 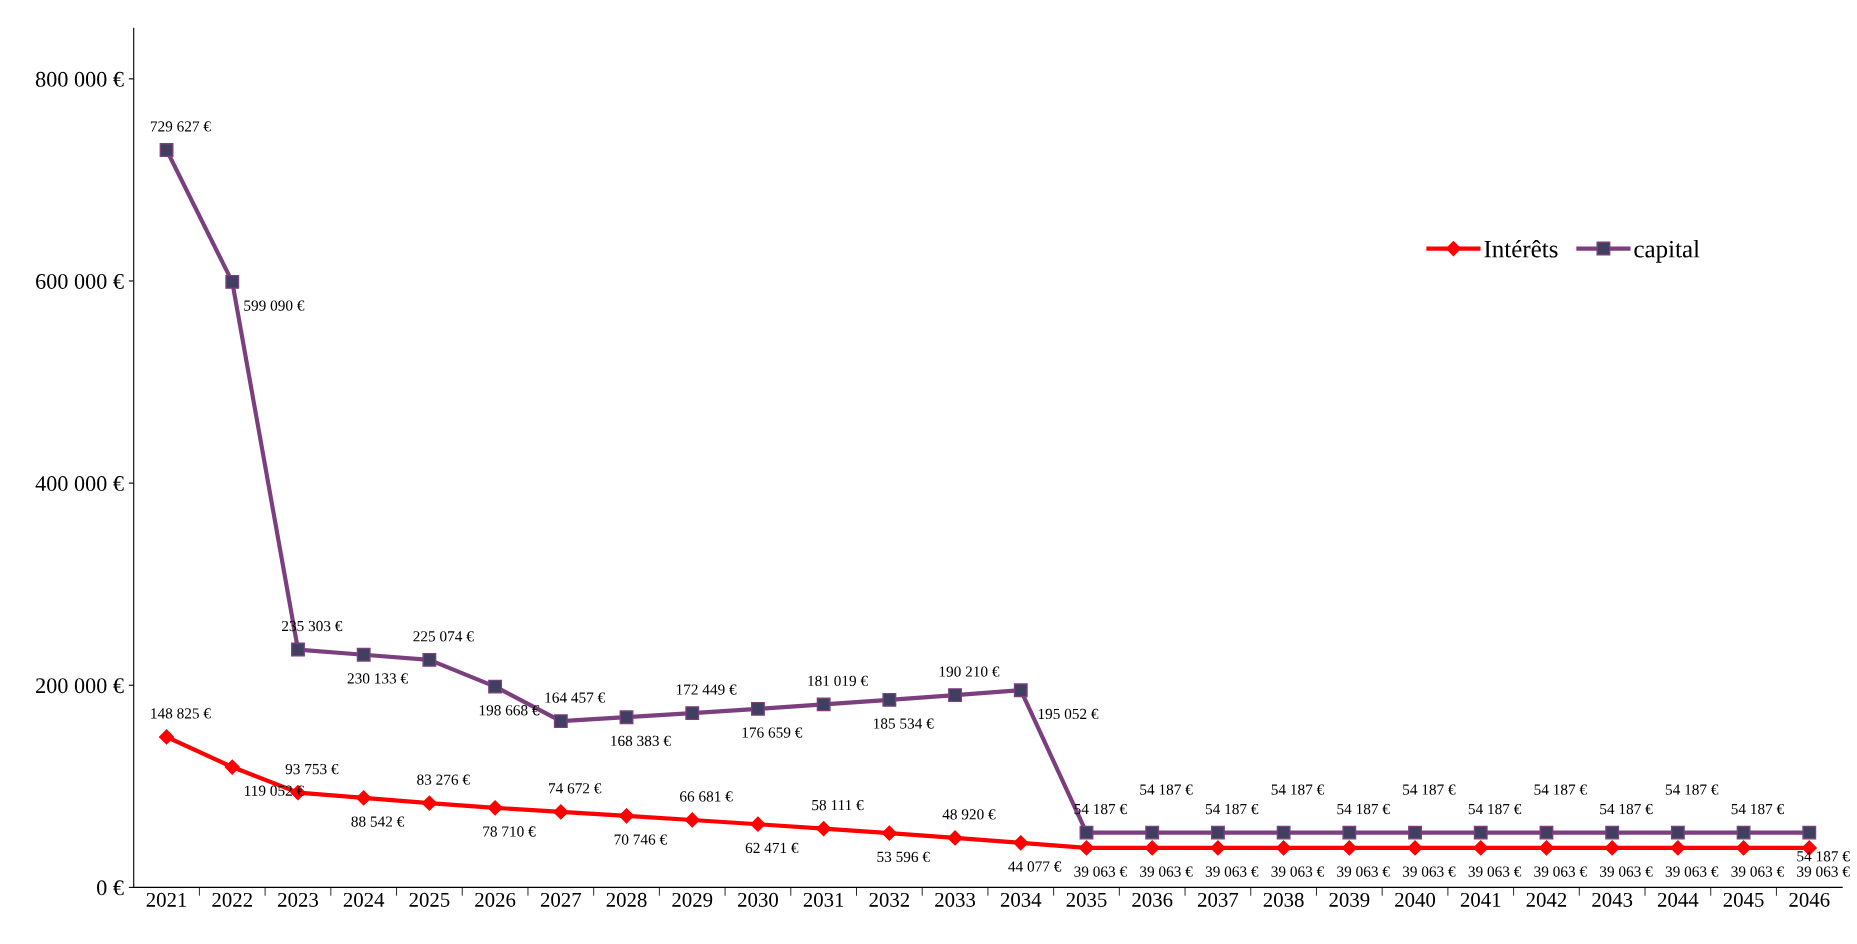 What do you see at coordinates (823, 899) in the screenshot?
I see `x-tick-label: 2031` at bounding box center [823, 899].